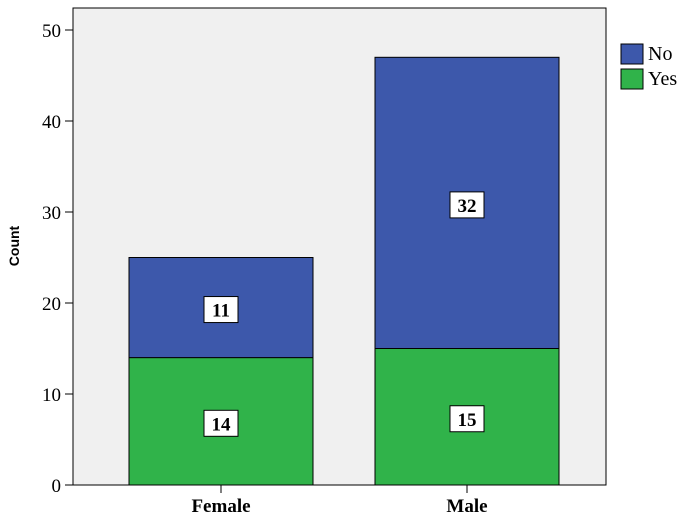 The height and width of the screenshot is (516, 690). Describe the element at coordinates (660, 54) in the screenshot. I see `legend-label: No` at that location.